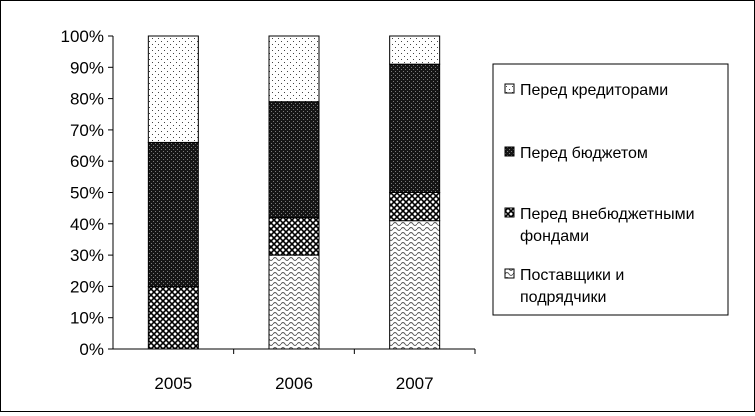  Describe the element at coordinates (87, 318) in the screenshot. I see `y-tick-label: 10%` at that location.